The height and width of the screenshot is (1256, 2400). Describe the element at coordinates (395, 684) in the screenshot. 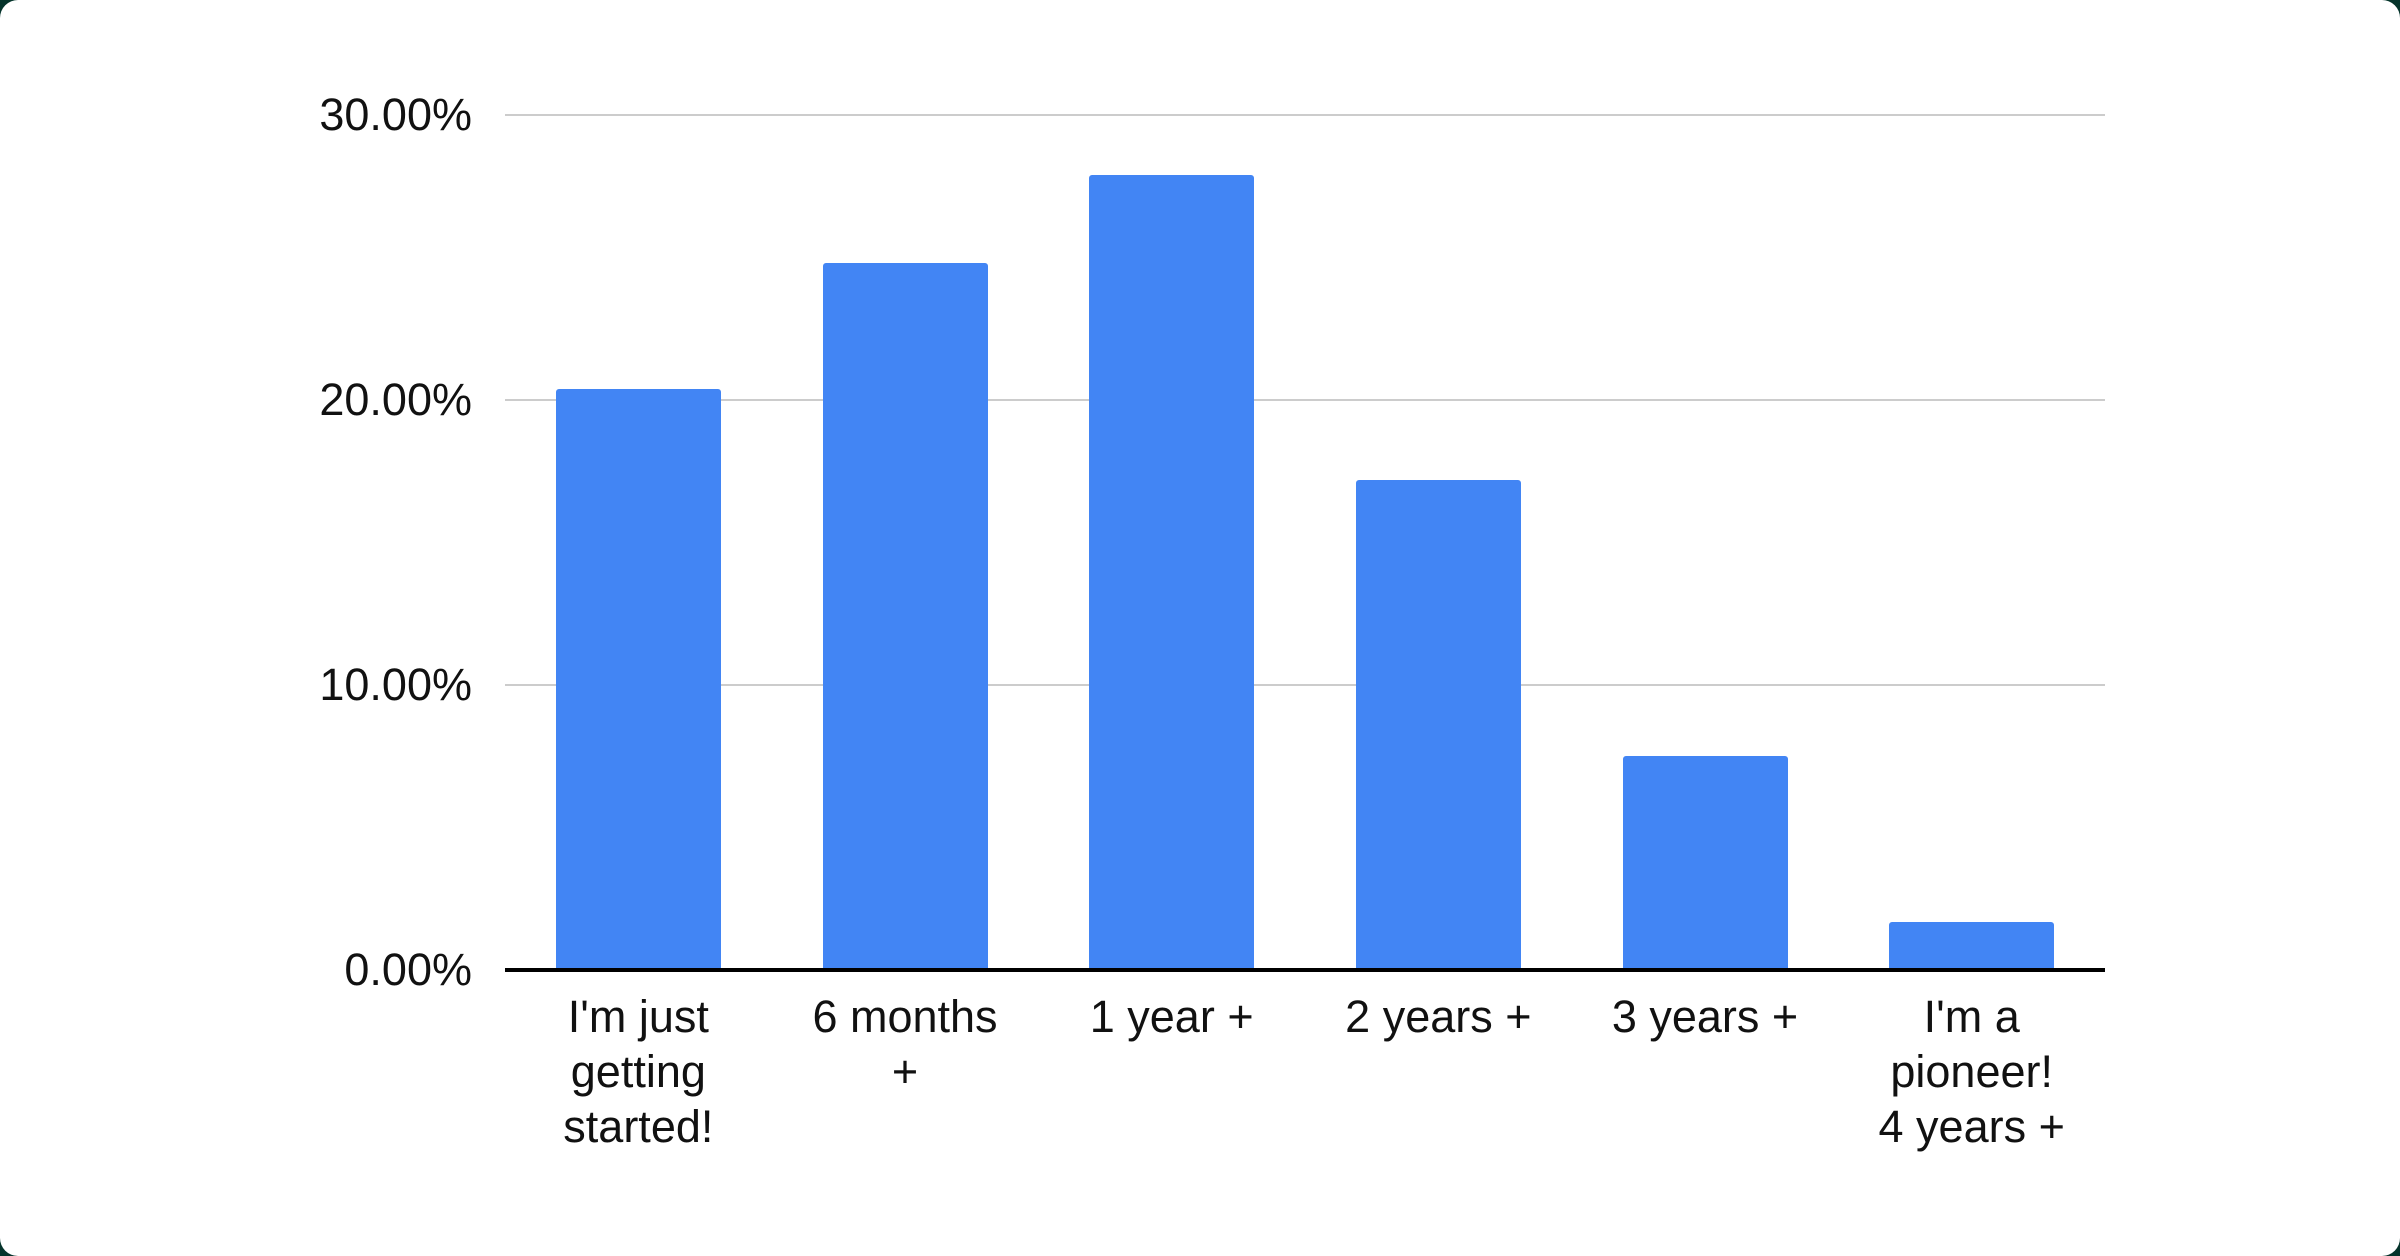

I see `y-tick-label: 10.00%` at that location.